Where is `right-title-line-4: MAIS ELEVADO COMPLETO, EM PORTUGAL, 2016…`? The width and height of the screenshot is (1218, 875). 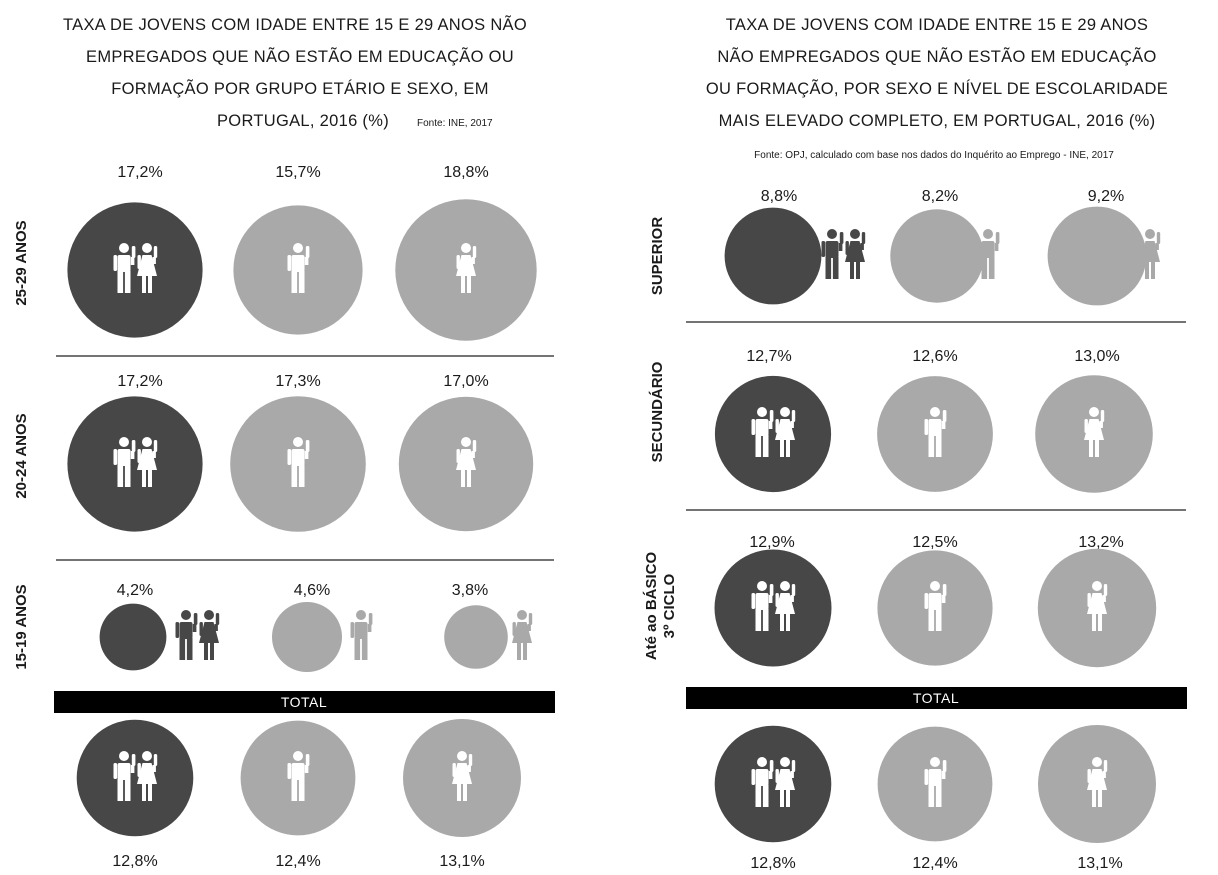 right-title-line-4: MAIS ELEVADO COMPLETO, EM PORTUGAL, 2016… is located at coordinates (937, 121).